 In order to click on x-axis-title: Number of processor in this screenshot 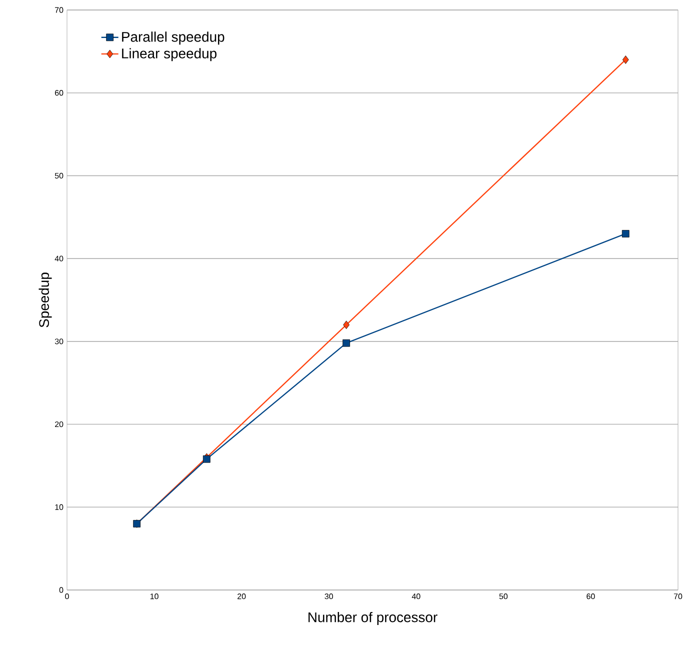, I will do `click(373, 618)`.